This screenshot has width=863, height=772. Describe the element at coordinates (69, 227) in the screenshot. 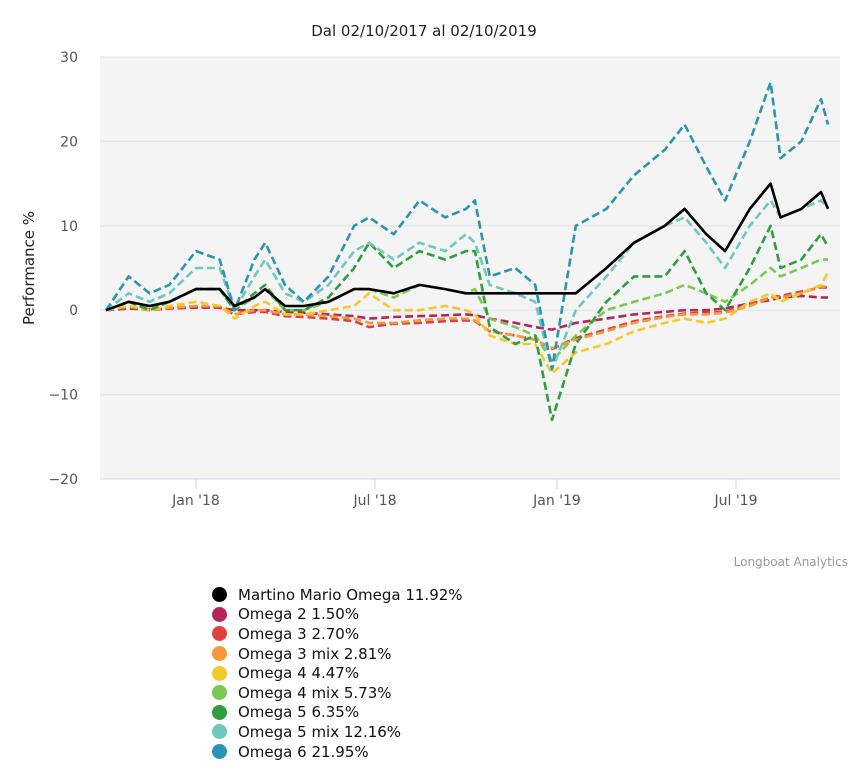

I see `y-tick-label: 10` at that location.